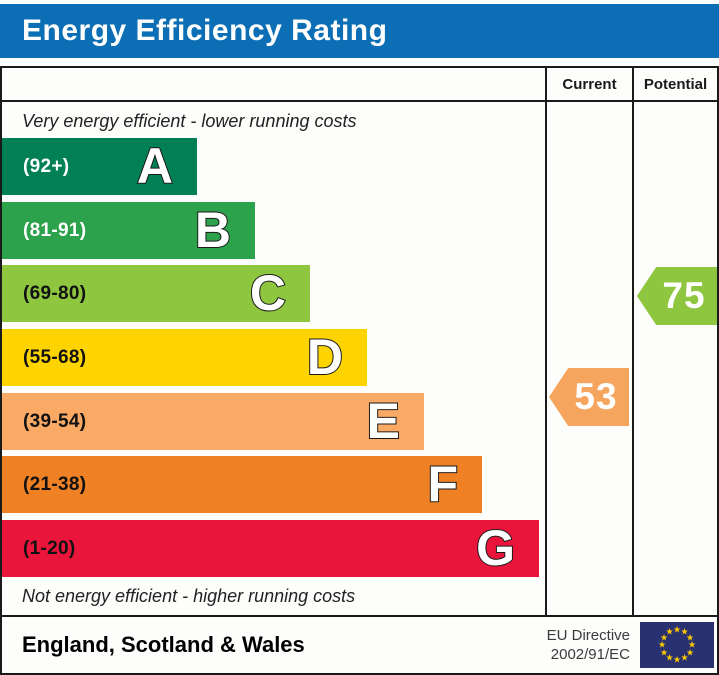 The width and height of the screenshot is (719, 675). What do you see at coordinates (55, 357) in the screenshot?
I see `band-range-label: (55-68)` at bounding box center [55, 357].